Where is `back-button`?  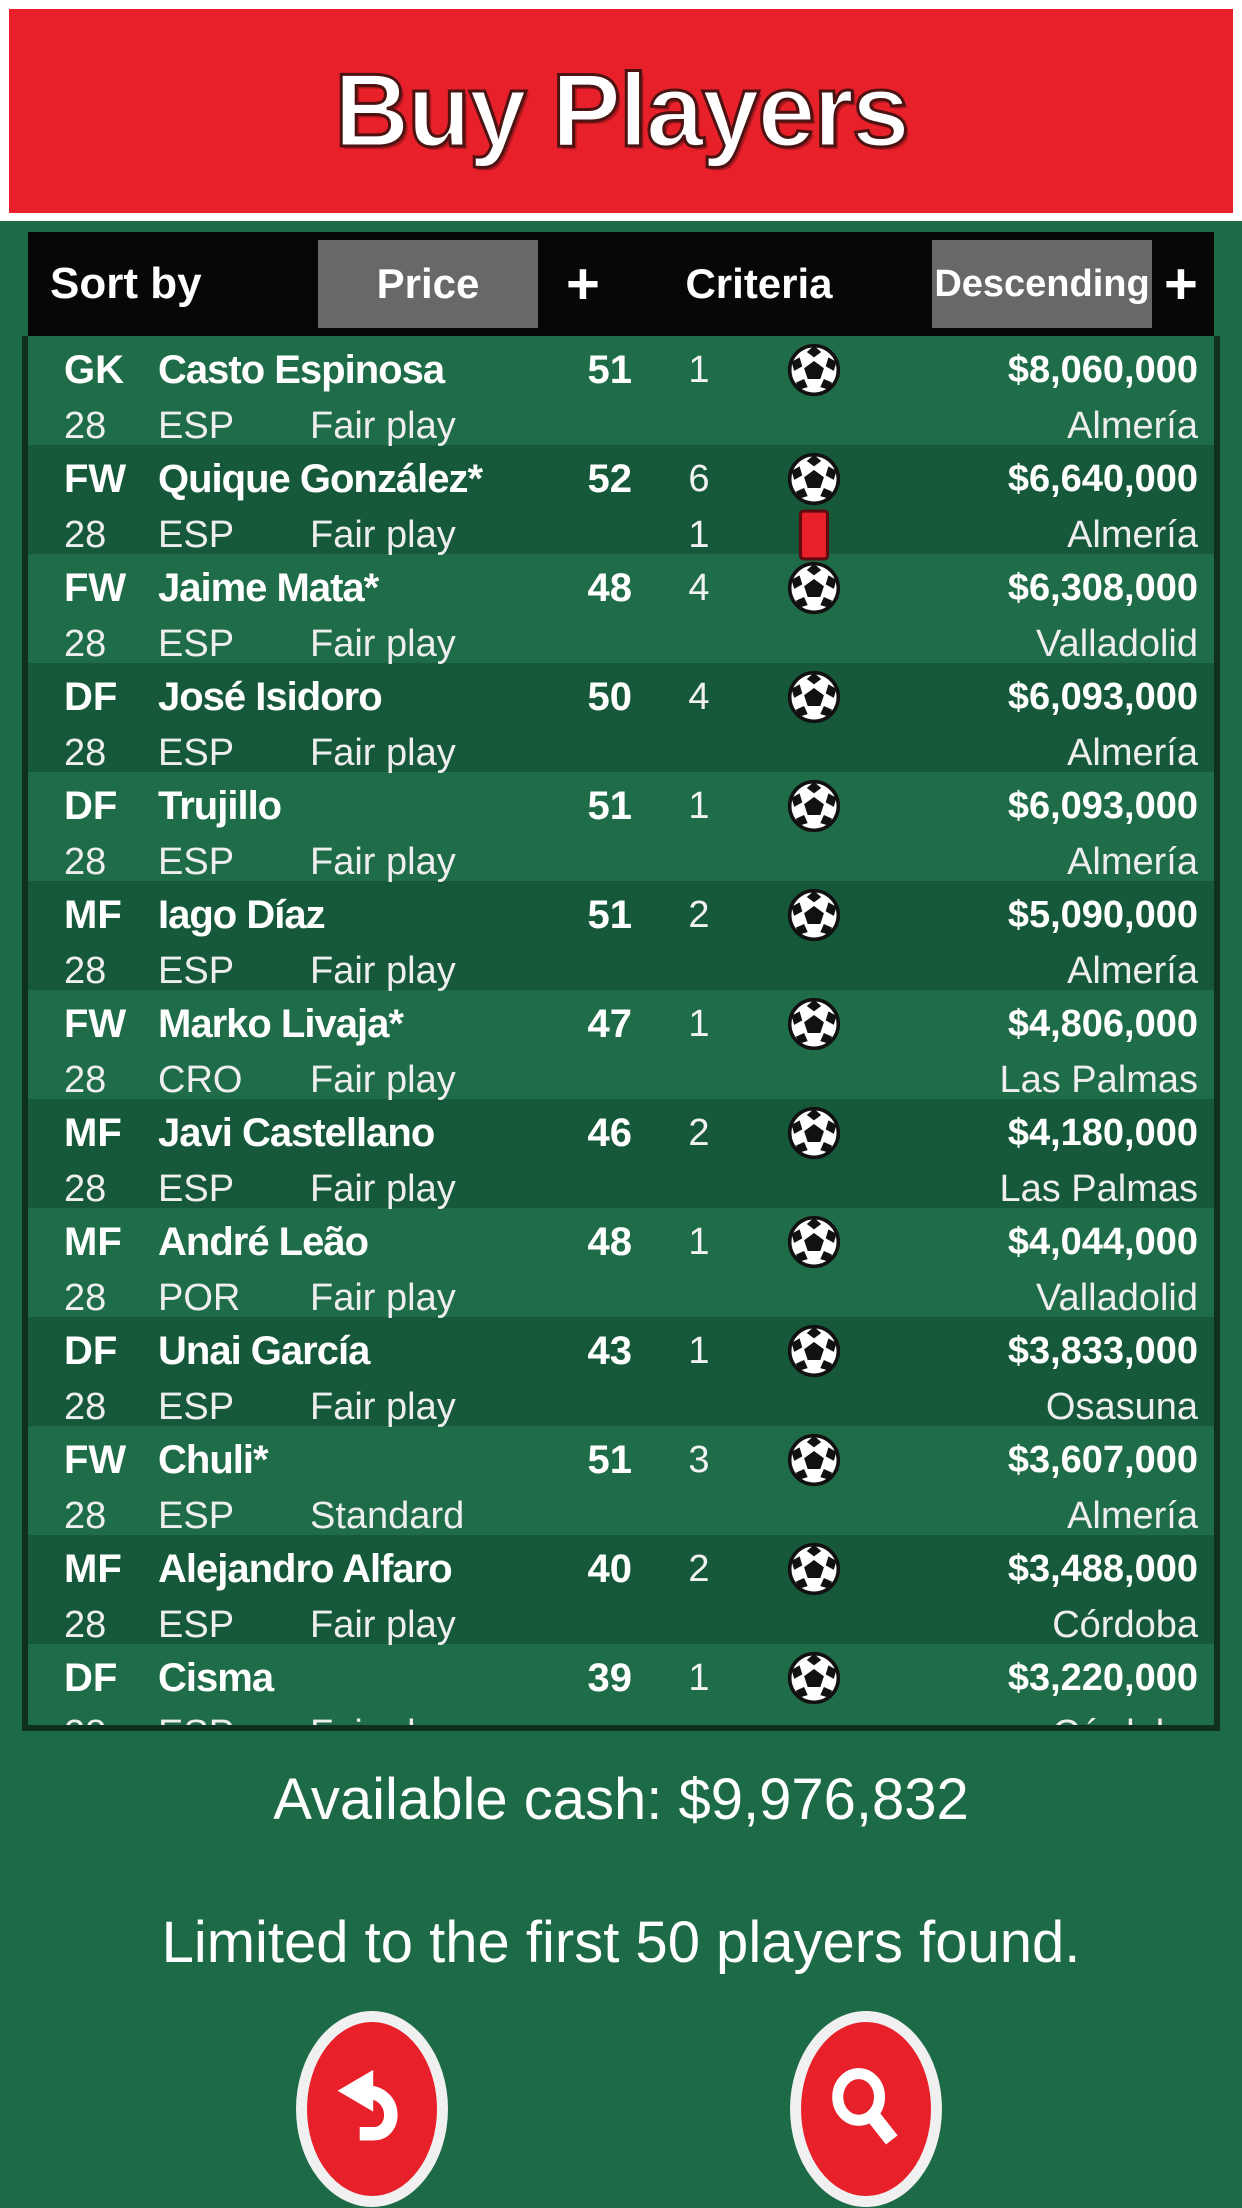 back-button is located at coordinates (372, 2109).